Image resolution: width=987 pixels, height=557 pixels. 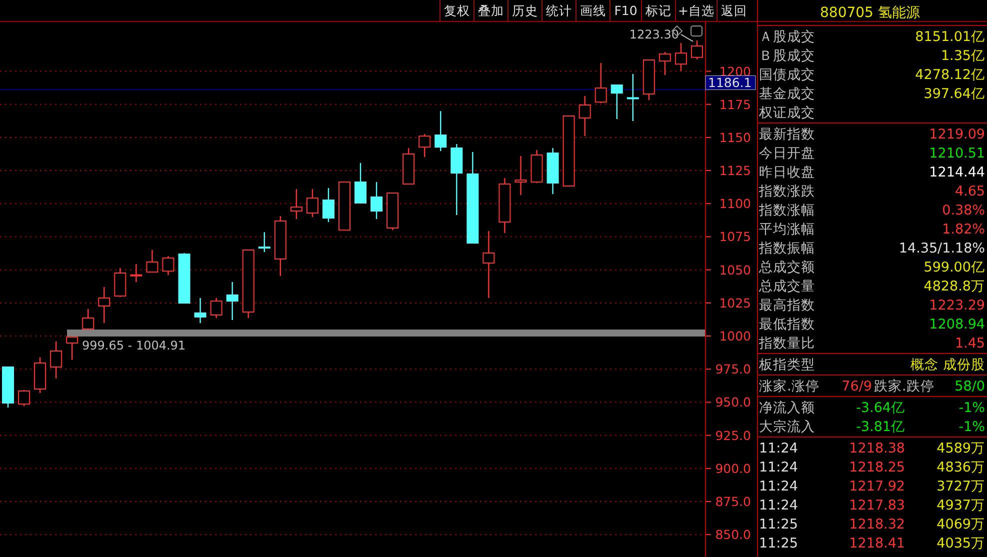 What do you see at coordinates (957, 306) in the screenshot?
I see `text: 1223.29` at bounding box center [957, 306].